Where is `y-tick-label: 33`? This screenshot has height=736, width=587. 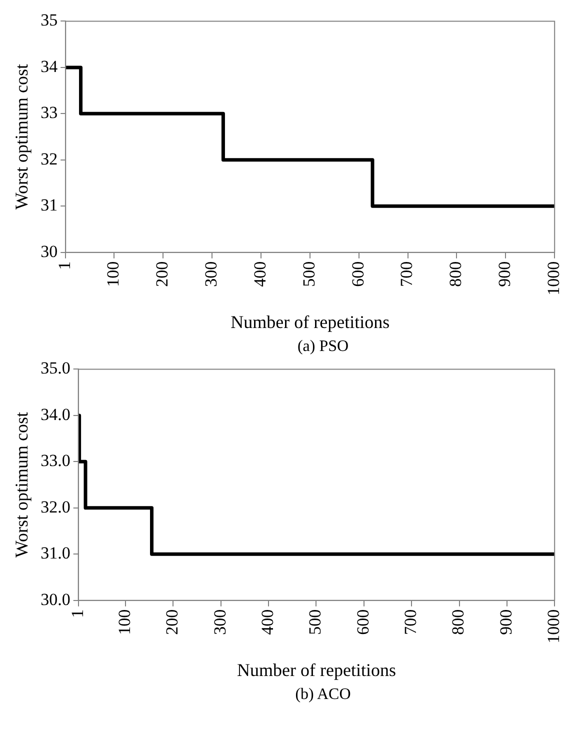
y-tick-label: 33 is located at coordinates (49, 112).